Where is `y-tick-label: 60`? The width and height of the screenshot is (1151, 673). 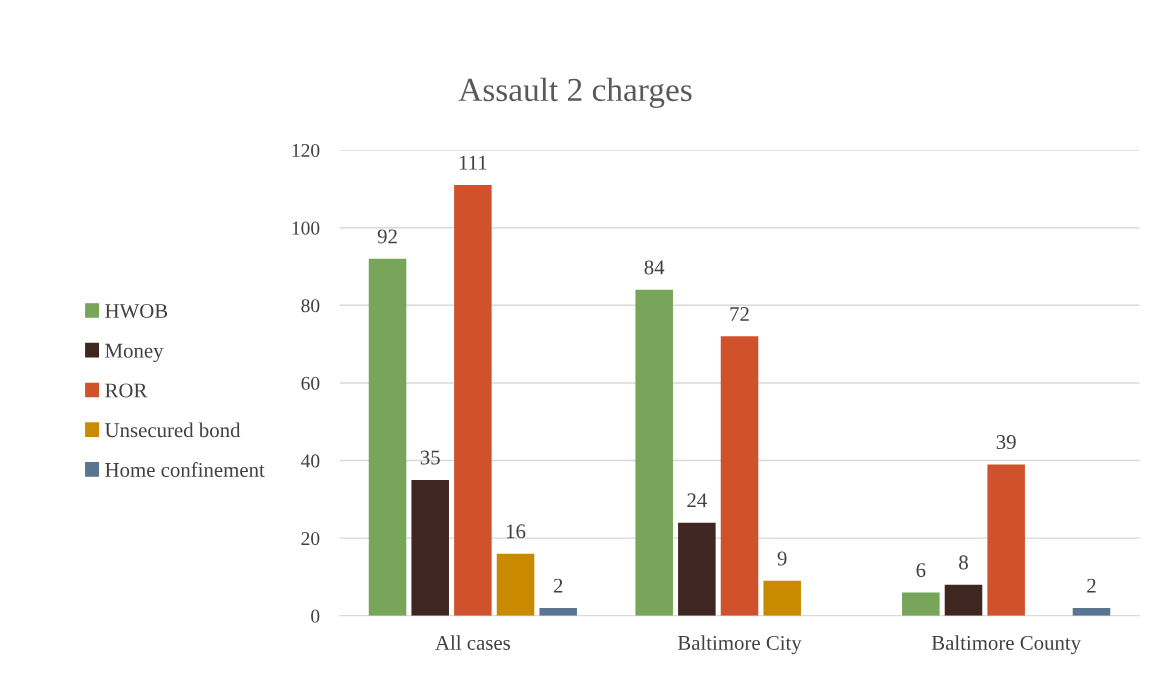 y-tick-label: 60 is located at coordinates (310, 383).